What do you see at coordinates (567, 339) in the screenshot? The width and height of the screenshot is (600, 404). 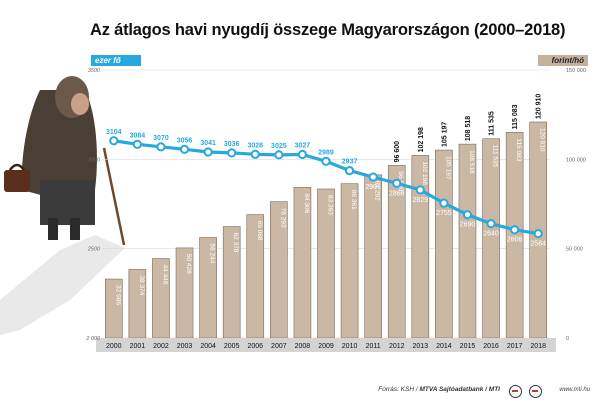 I see `y-right-tick-label: 0` at bounding box center [567, 339].